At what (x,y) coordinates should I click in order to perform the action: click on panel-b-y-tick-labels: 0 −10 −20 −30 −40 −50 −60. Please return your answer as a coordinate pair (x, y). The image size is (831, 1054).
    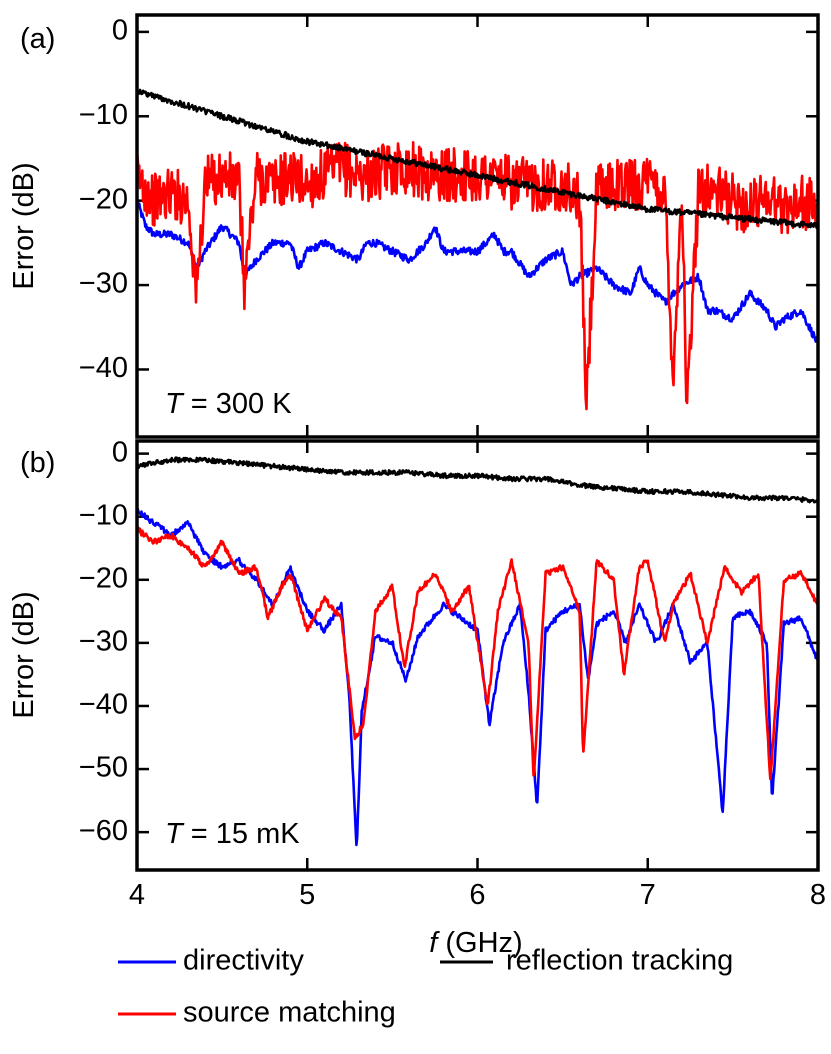
    Looking at the image, I should click on (103, 641).